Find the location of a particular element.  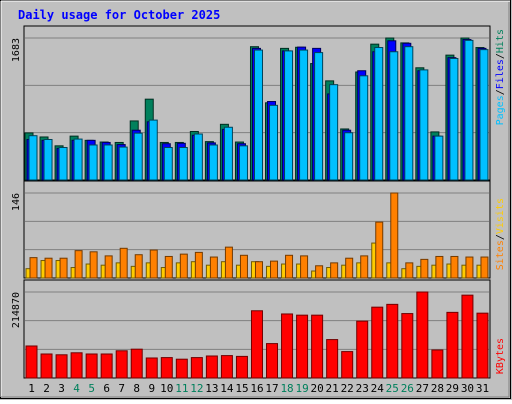

x-tick-label-day-25: 25 is located at coordinates (392, 388).